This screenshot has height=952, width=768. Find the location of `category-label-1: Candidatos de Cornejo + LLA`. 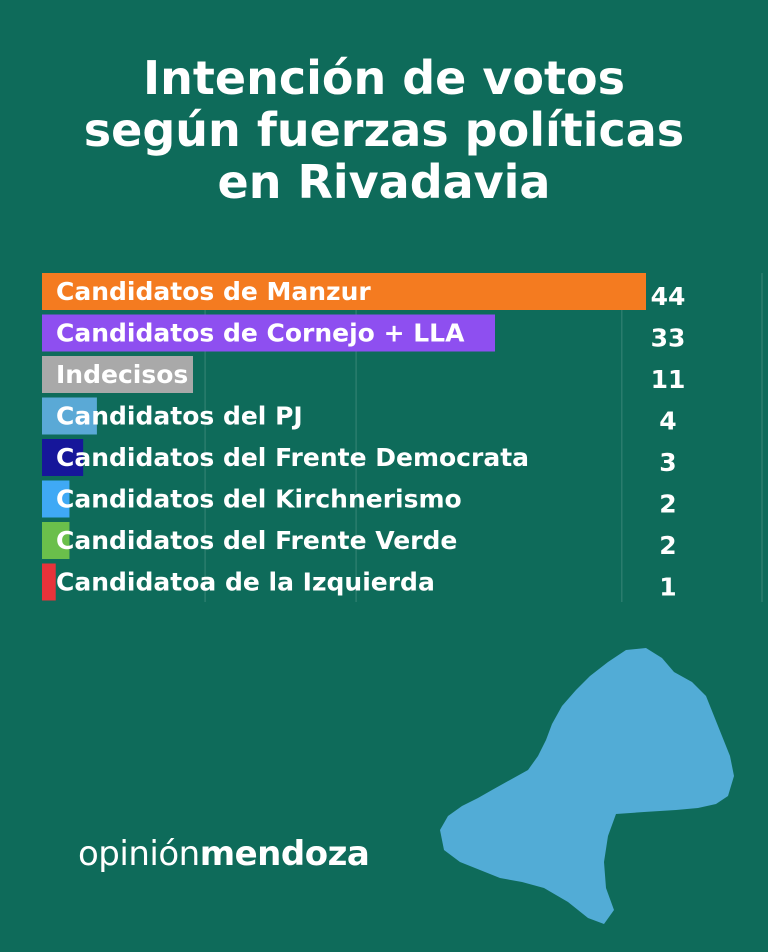

category-label-1: Candidatos de Cornejo + LLA is located at coordinates (260, 333).